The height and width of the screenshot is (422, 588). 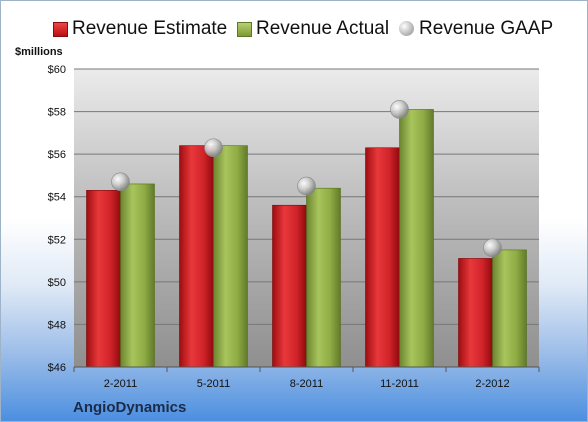 I want to click on x-tick-label: 2-2011, so click(x=120, y=384).